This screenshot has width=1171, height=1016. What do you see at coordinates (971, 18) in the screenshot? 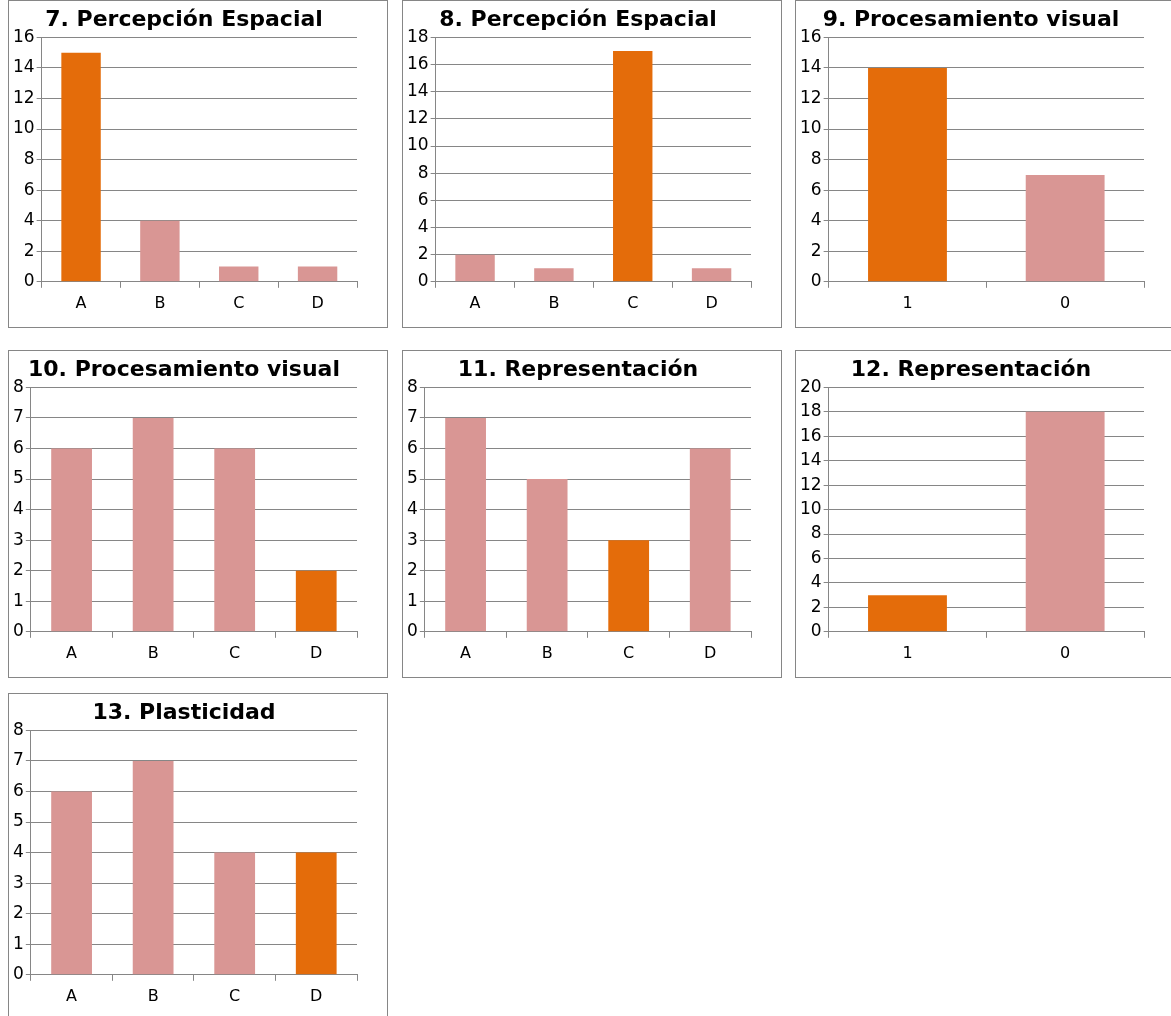
I see `chart-title: 9. Procesamiento visual` at bounding box center [971, 18].